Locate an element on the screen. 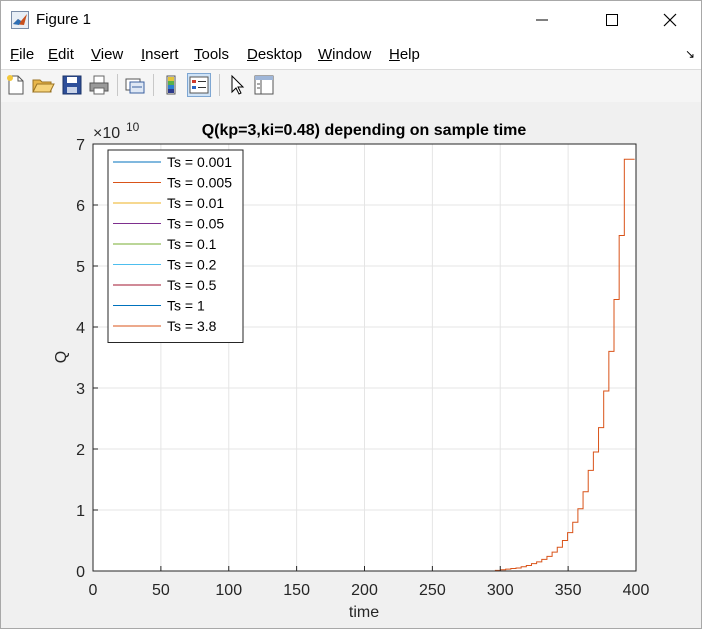 The width and height of the screenshot is (702, 629). menu-window: Window is located at coordinates (344, 54).